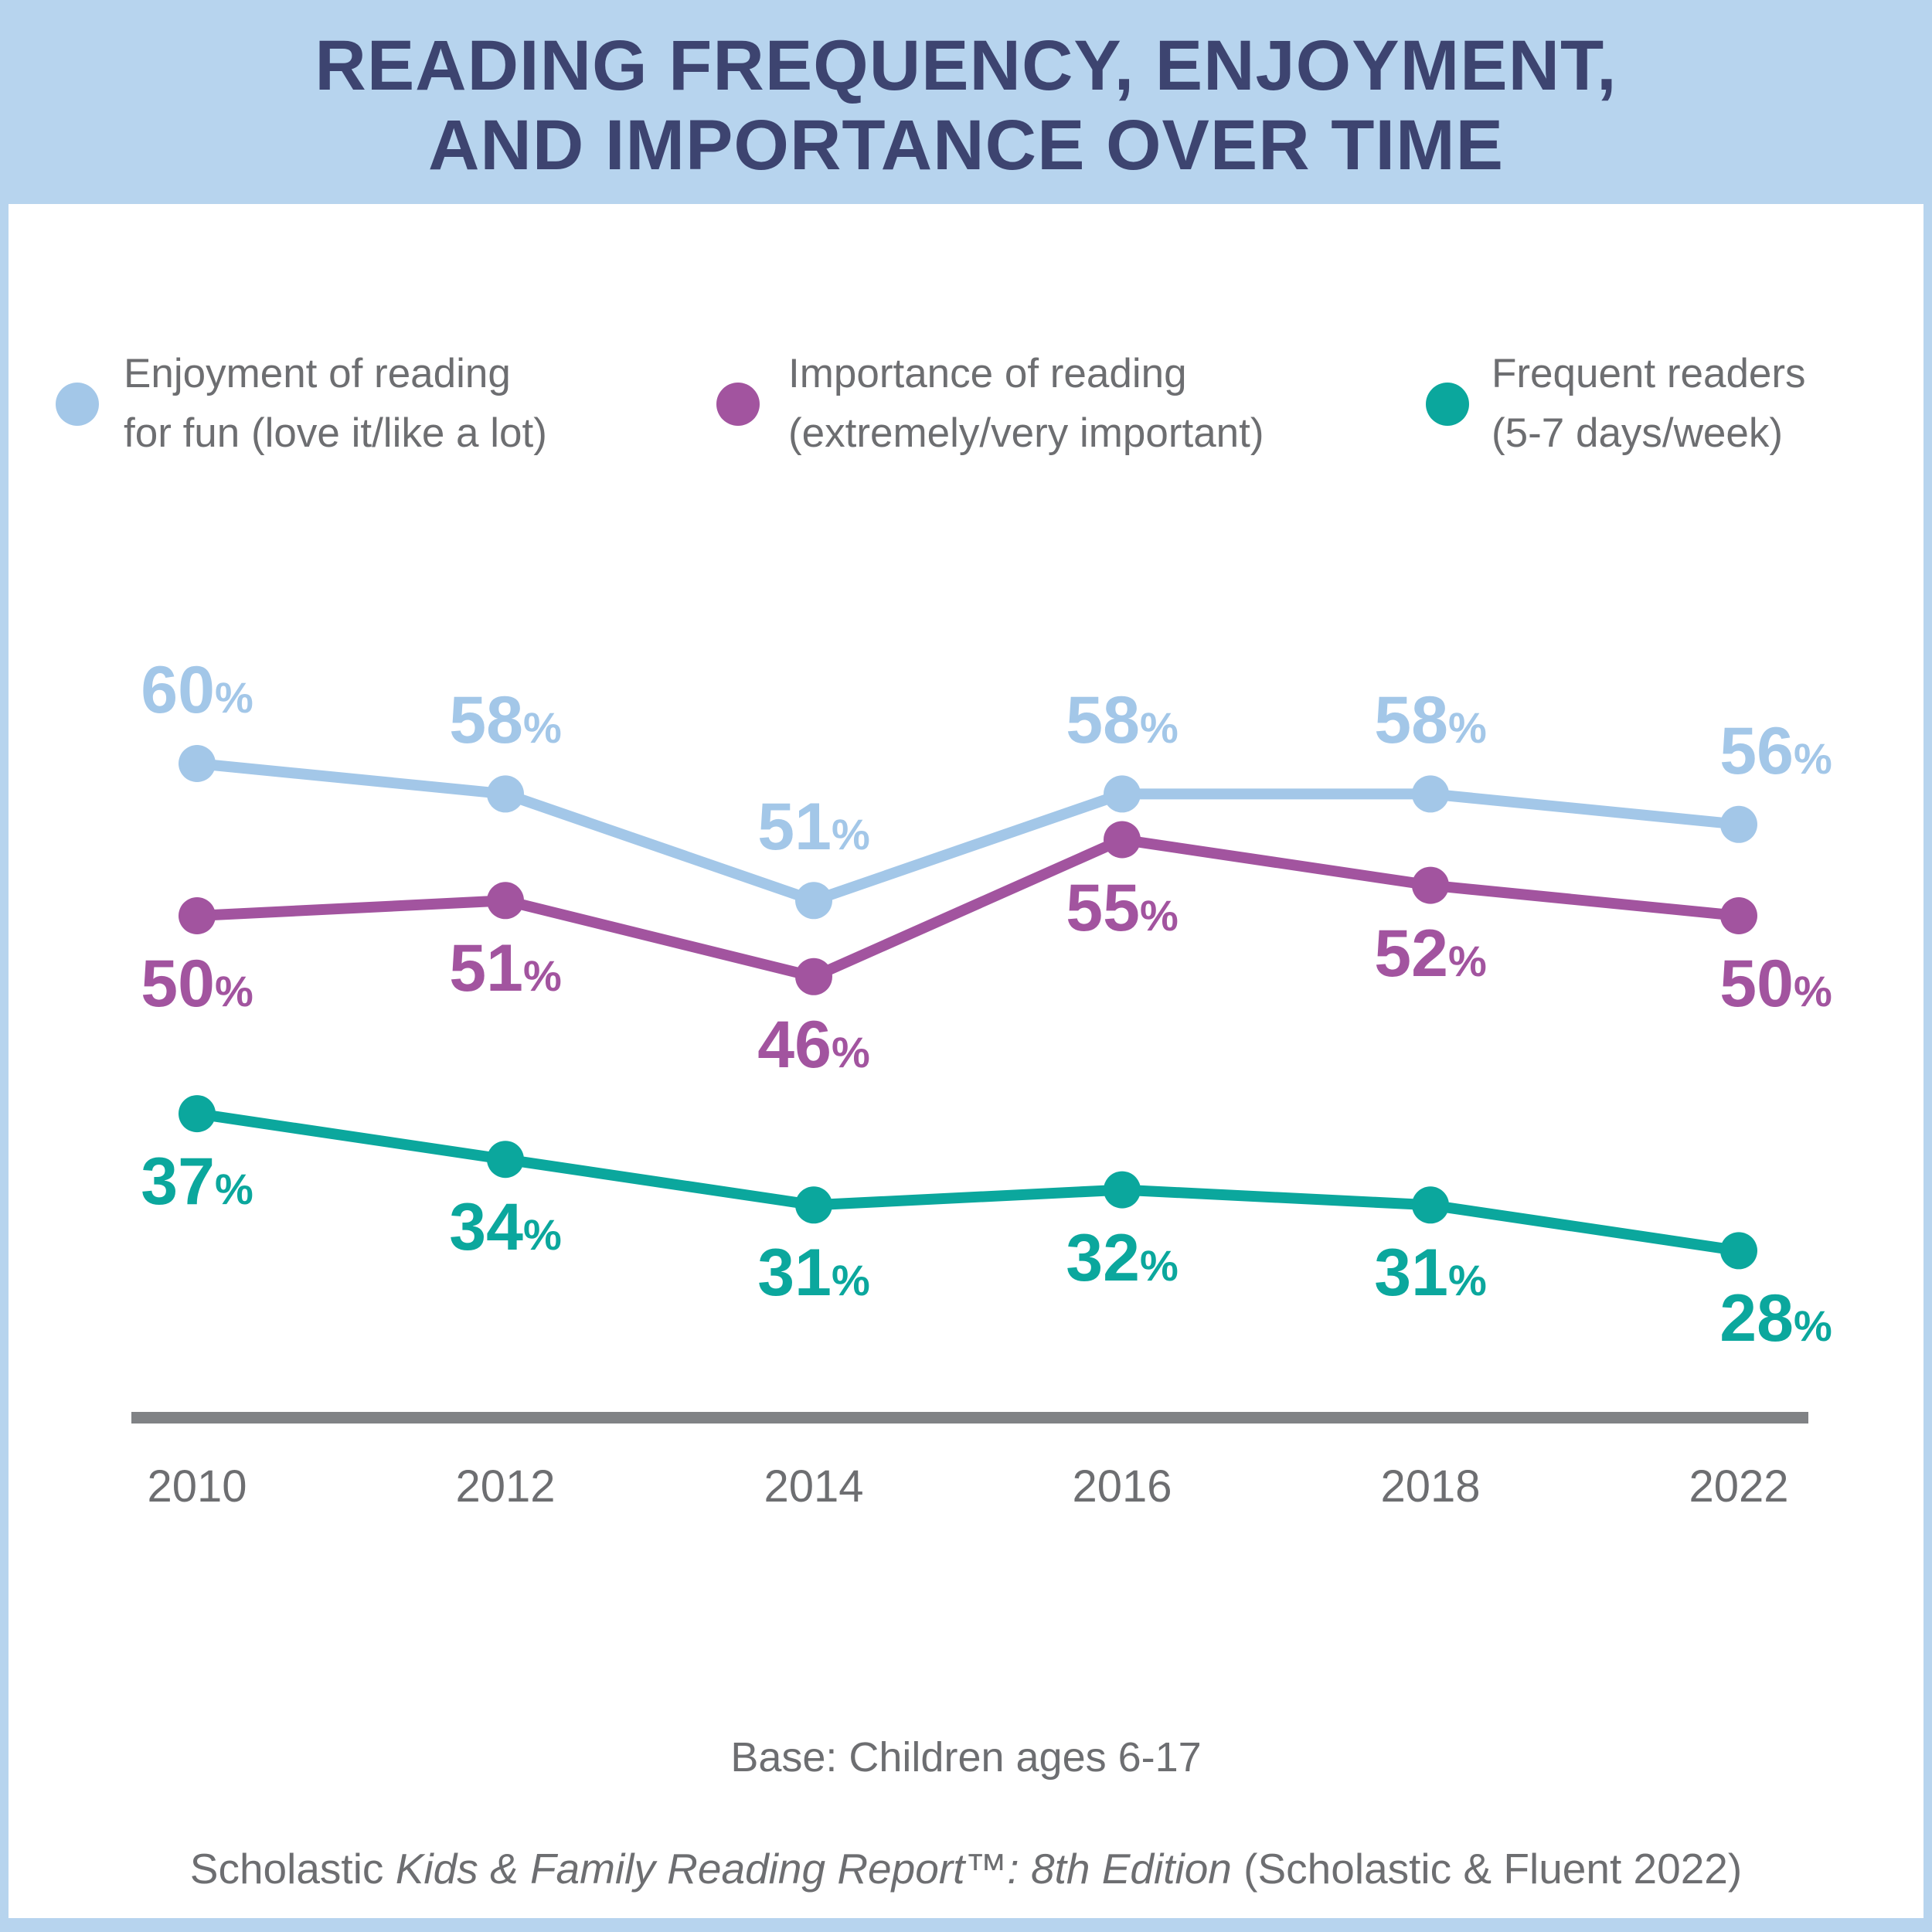 This screenshot has height=1932, width=1932. I want to click on x-axis-label: 2014, so click(814, 1487).